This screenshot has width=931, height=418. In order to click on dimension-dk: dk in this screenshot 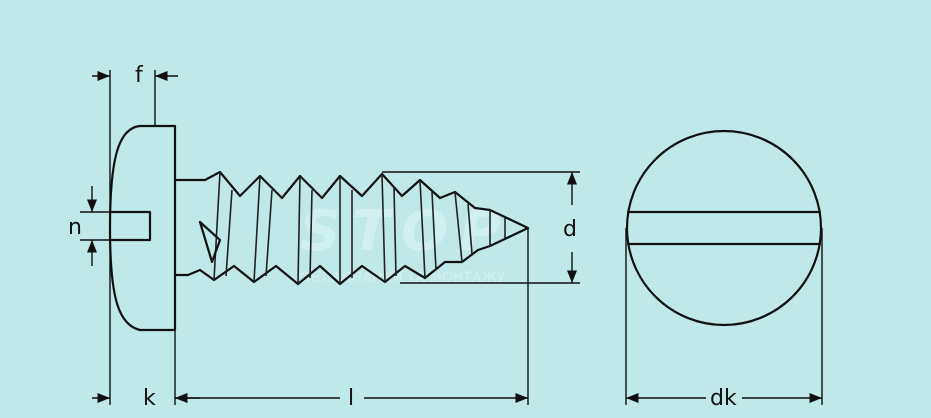, I will do `click(724, 398)`.